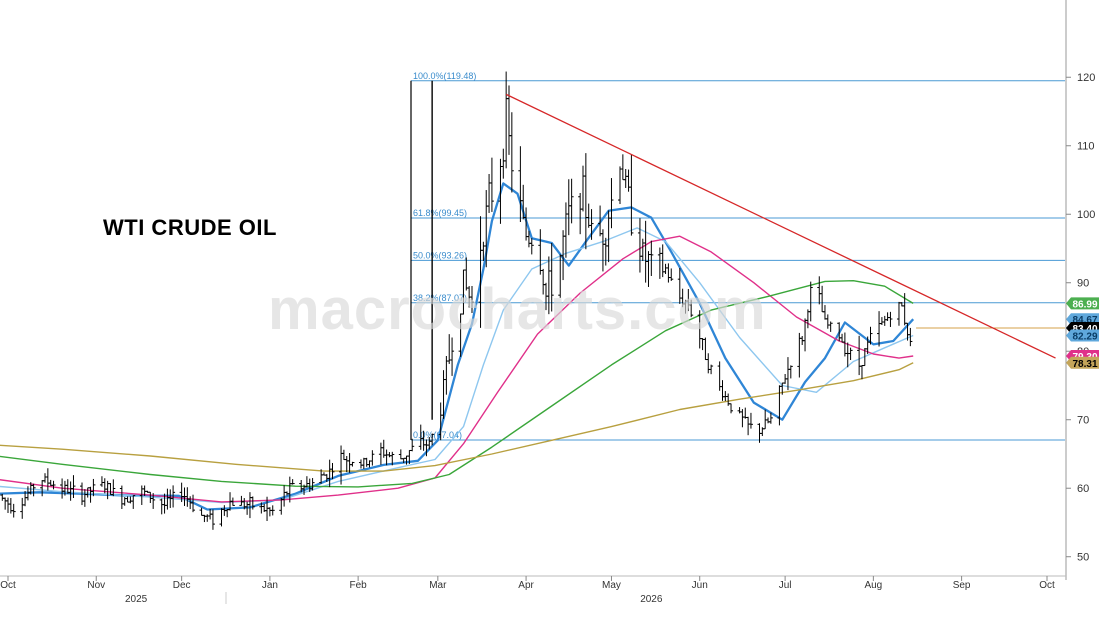 The image size is (1100, 619). What do you see at coordinates (437, 435) in the screenshot?
I see `fib-level-label: 0.0%(67.04)` at bounding box center [437, 435].